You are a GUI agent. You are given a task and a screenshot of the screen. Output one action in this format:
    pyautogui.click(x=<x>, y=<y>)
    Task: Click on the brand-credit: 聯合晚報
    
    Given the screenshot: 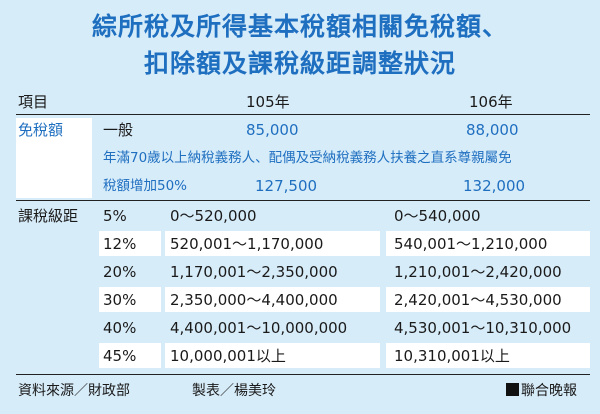 What is the action you would take?
    pyautogui.click(x=541, y=391)
    